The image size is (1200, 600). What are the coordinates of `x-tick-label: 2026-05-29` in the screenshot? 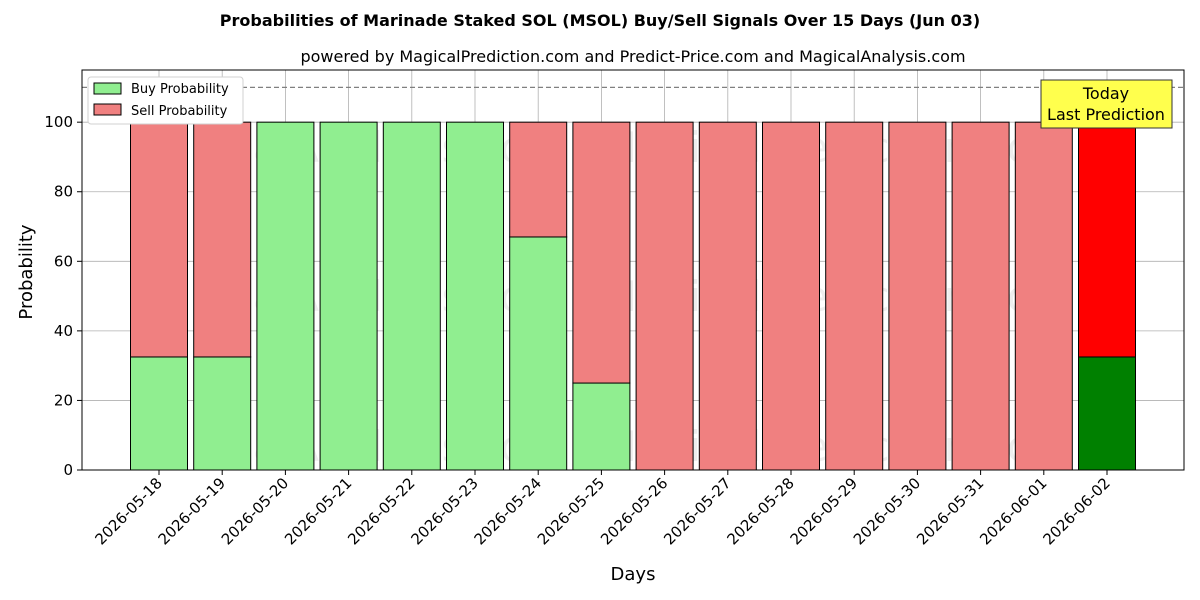 It's located at (824, 511).